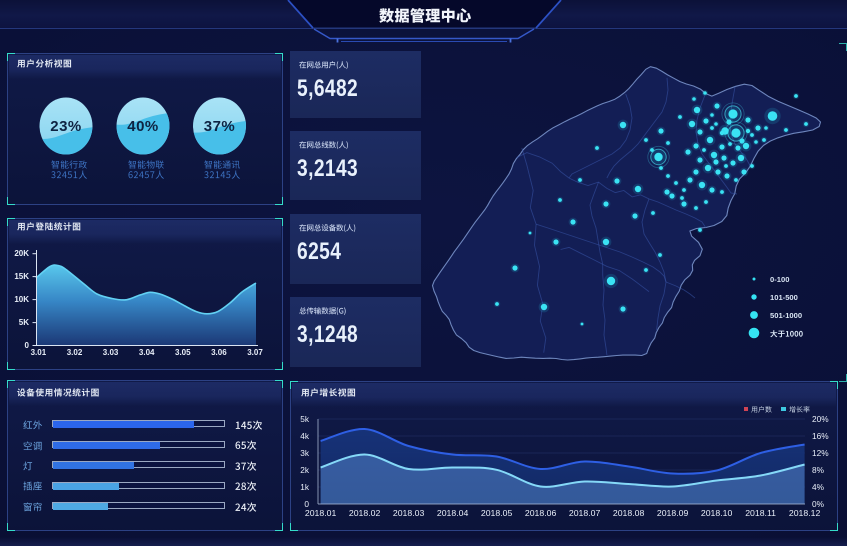 The image size is (847, 546). I want to click on svg-text: 101-500, so click(784, 297).